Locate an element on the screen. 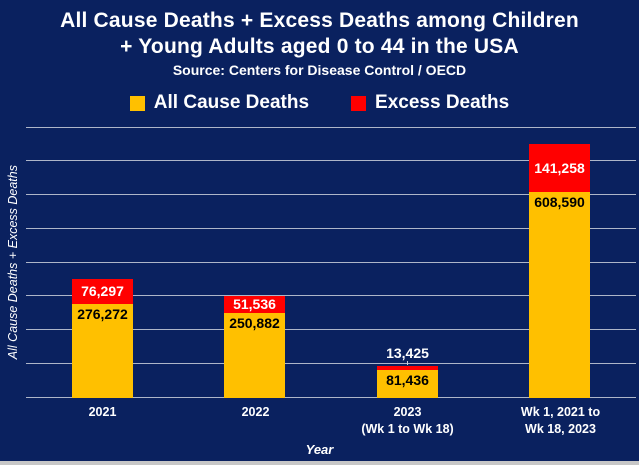  bar-0-excess-deaths-segment is located at coordinates (102, 291).